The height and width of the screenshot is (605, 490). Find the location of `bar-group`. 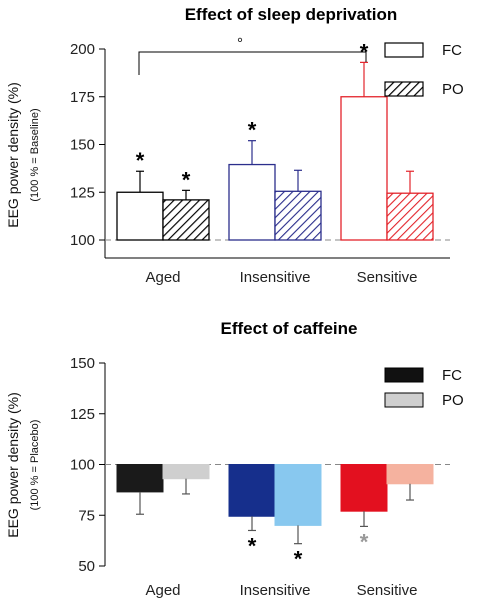

bar-group is located at coordinates (275, 495).